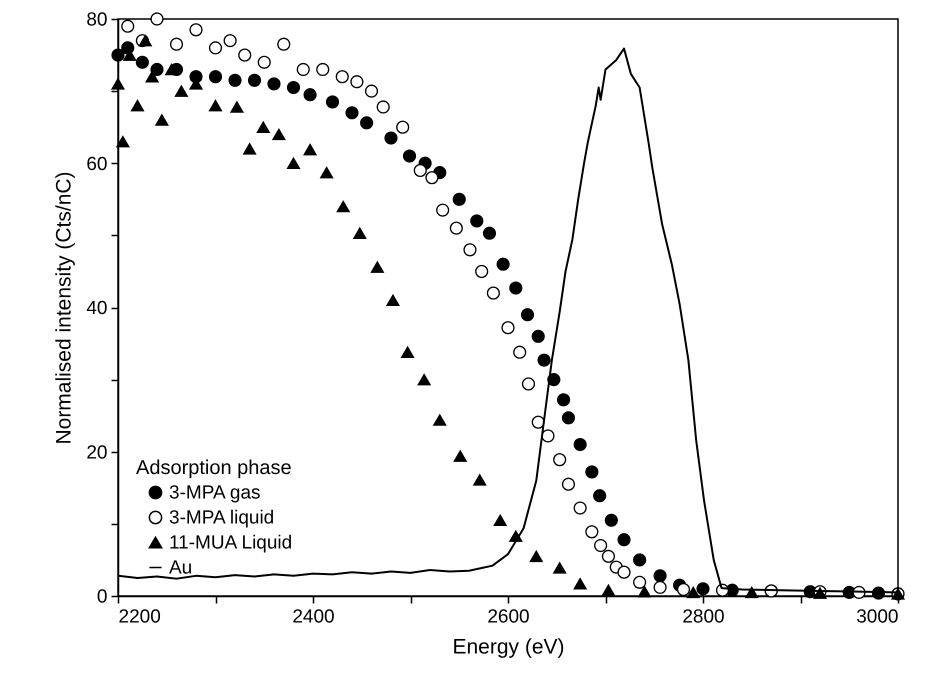 The height and width of the screenshot is (683, 943). What do you see at coordinates (139, 617) in the screenshot?
I see `x-tick-label: 2200` at bounding box center [139, 617].